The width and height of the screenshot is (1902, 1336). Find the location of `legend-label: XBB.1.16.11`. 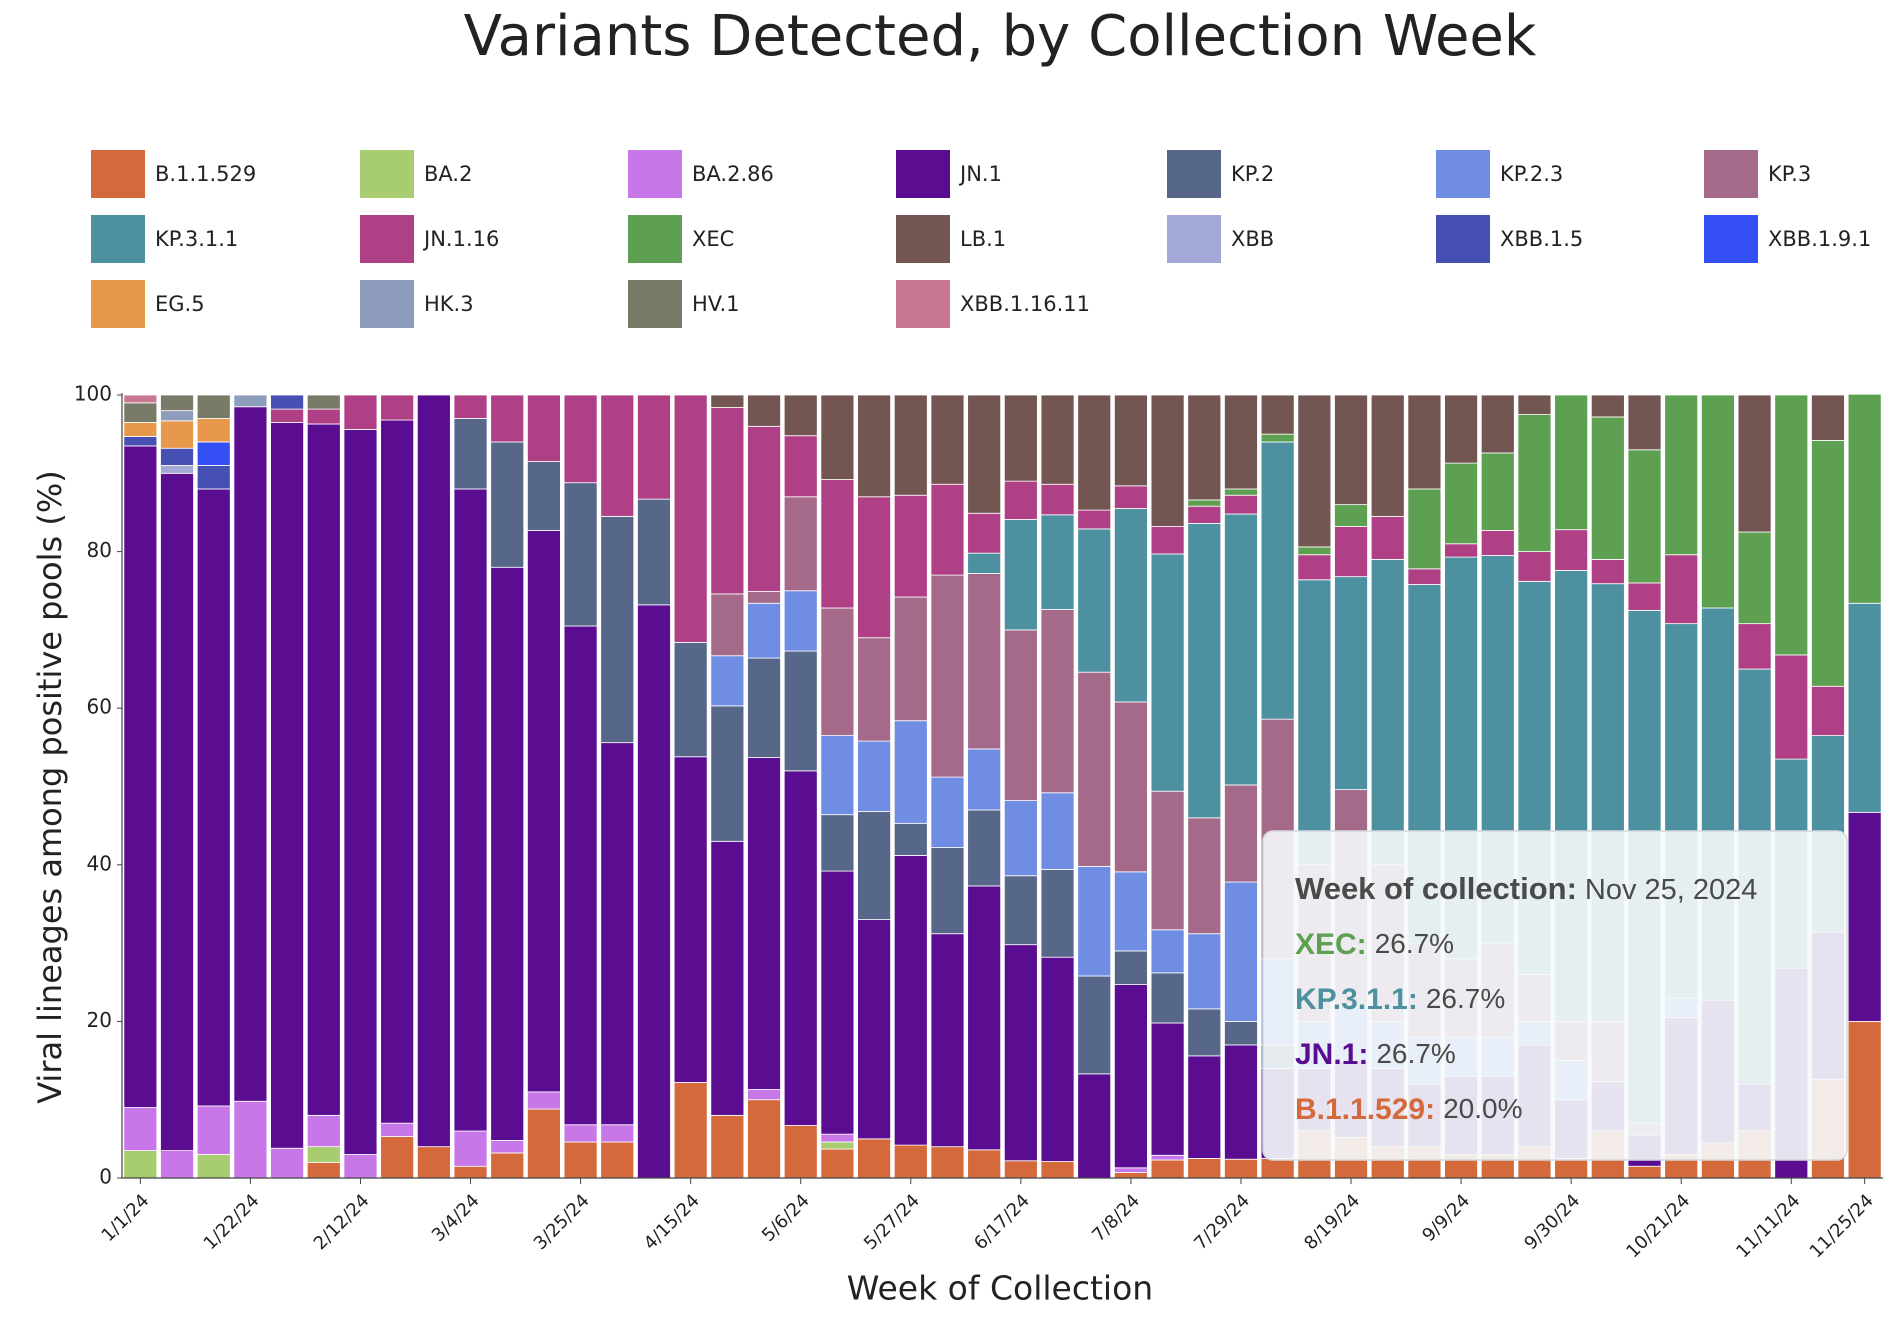

legend-label: XBB.1.16.11 is located at coordinates (1025, 304).